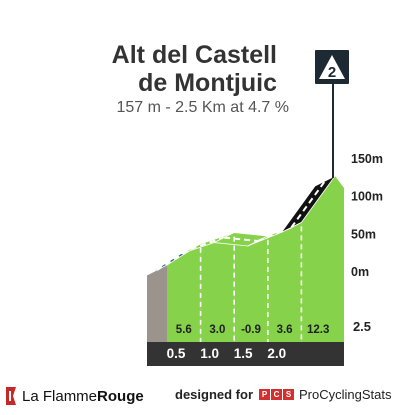 The image size is (405, 415). What do you see at coordinates (120, 396) in the screenshot?
I see `brand-name-part2: Rouge` at bounding box center [120, 396].